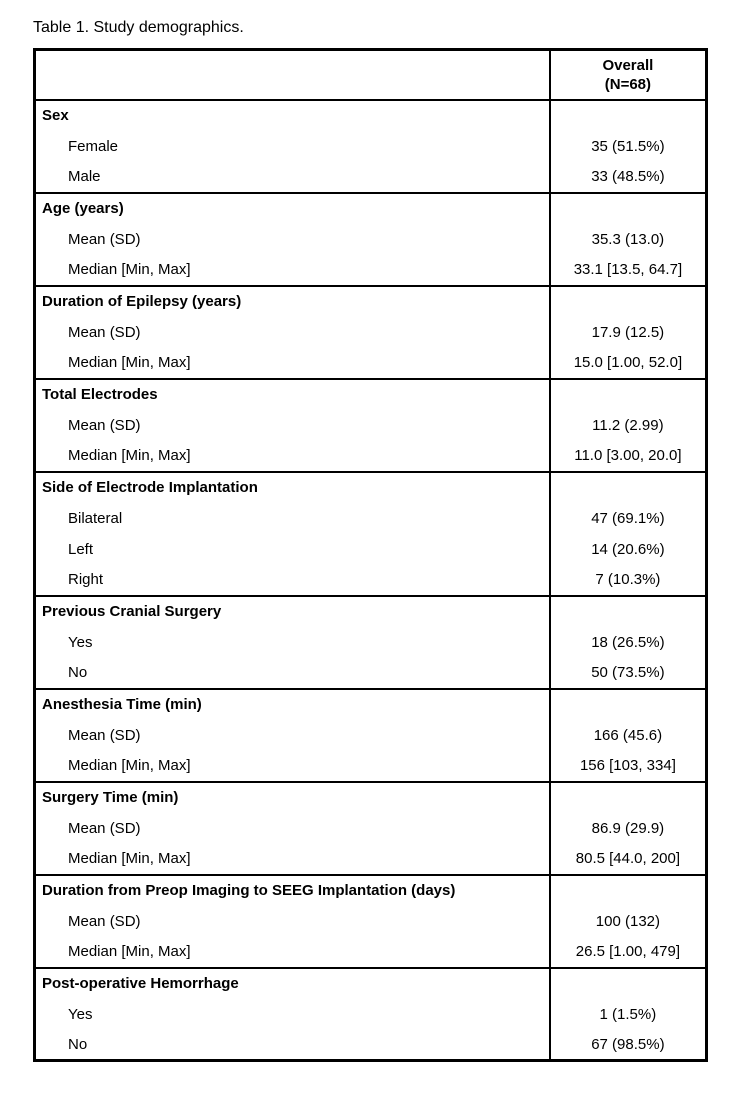  What do you see at coordinates (110, 797) in the screenshot?
I see `section-label: Surgery Time (min)` at bounding box center [110, 797].